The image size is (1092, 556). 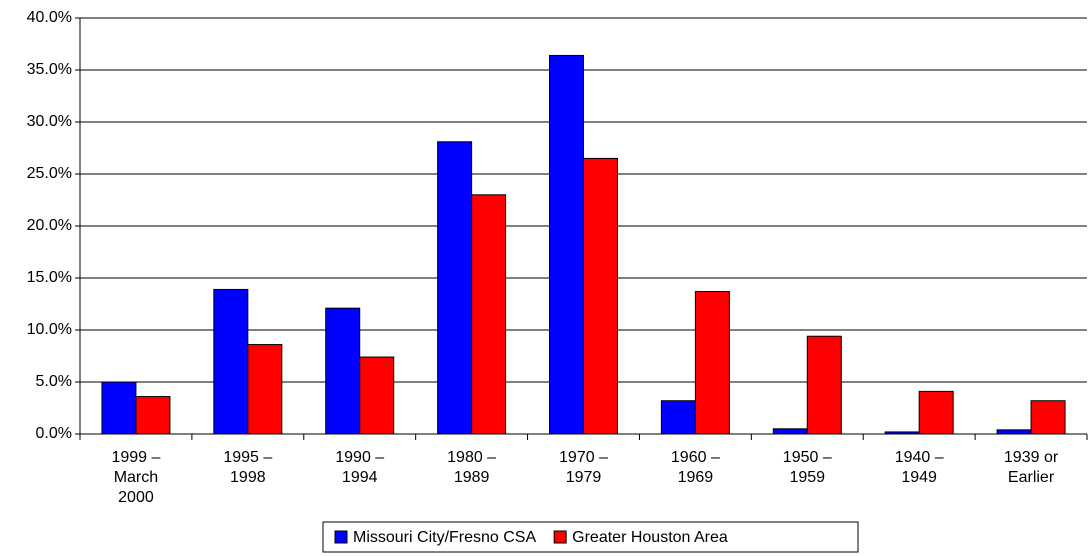 What do you see at coordinates (49, 121) in the screenshot?
I see `y-tick-label: 30.0%` at bounding box center [49, 121].